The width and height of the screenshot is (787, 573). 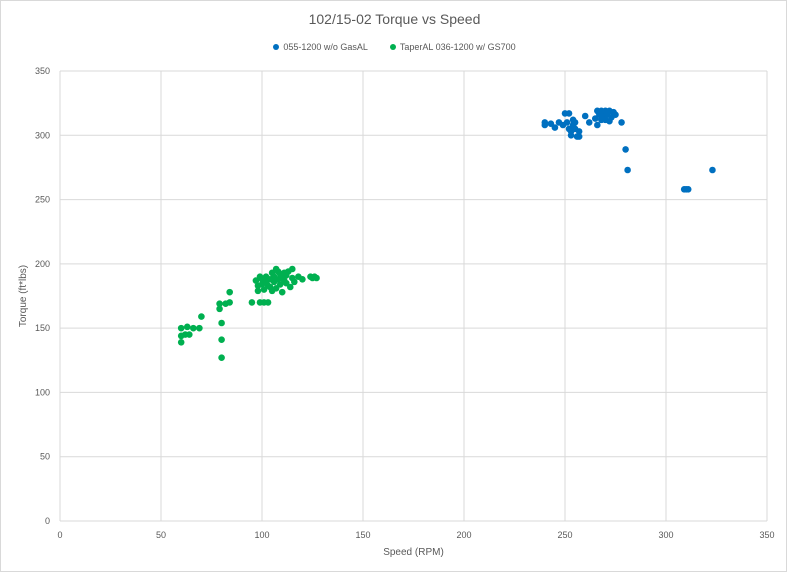 I want to click on legend-label-series-1: 055-1200 w/o GasAL, so click(x=325, y=47).